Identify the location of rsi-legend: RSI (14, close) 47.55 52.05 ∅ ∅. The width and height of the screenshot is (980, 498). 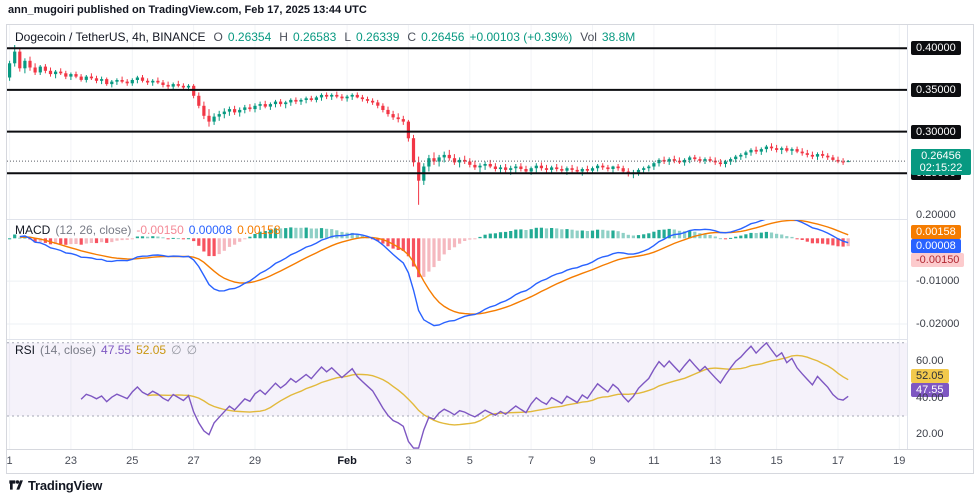
(106, 350).